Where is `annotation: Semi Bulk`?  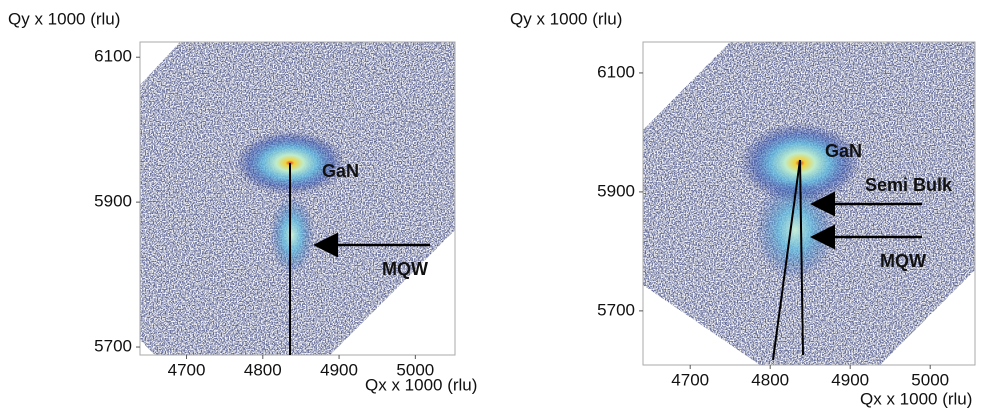 annotation: Semi Bulk is located at coordinates (909, 185).